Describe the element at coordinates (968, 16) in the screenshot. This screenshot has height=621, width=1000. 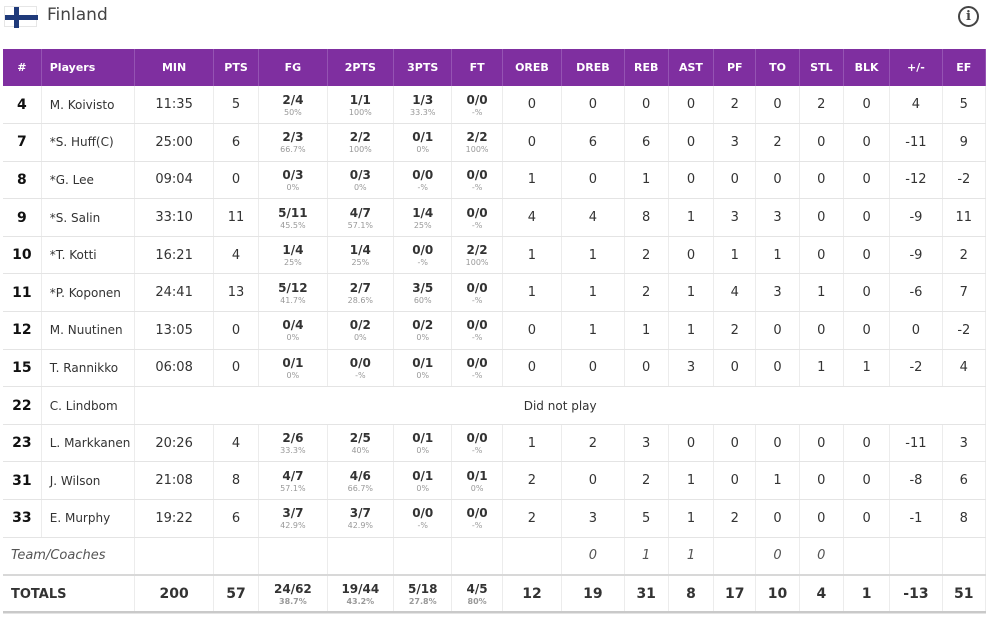
I see `info-icon: i` at that location.